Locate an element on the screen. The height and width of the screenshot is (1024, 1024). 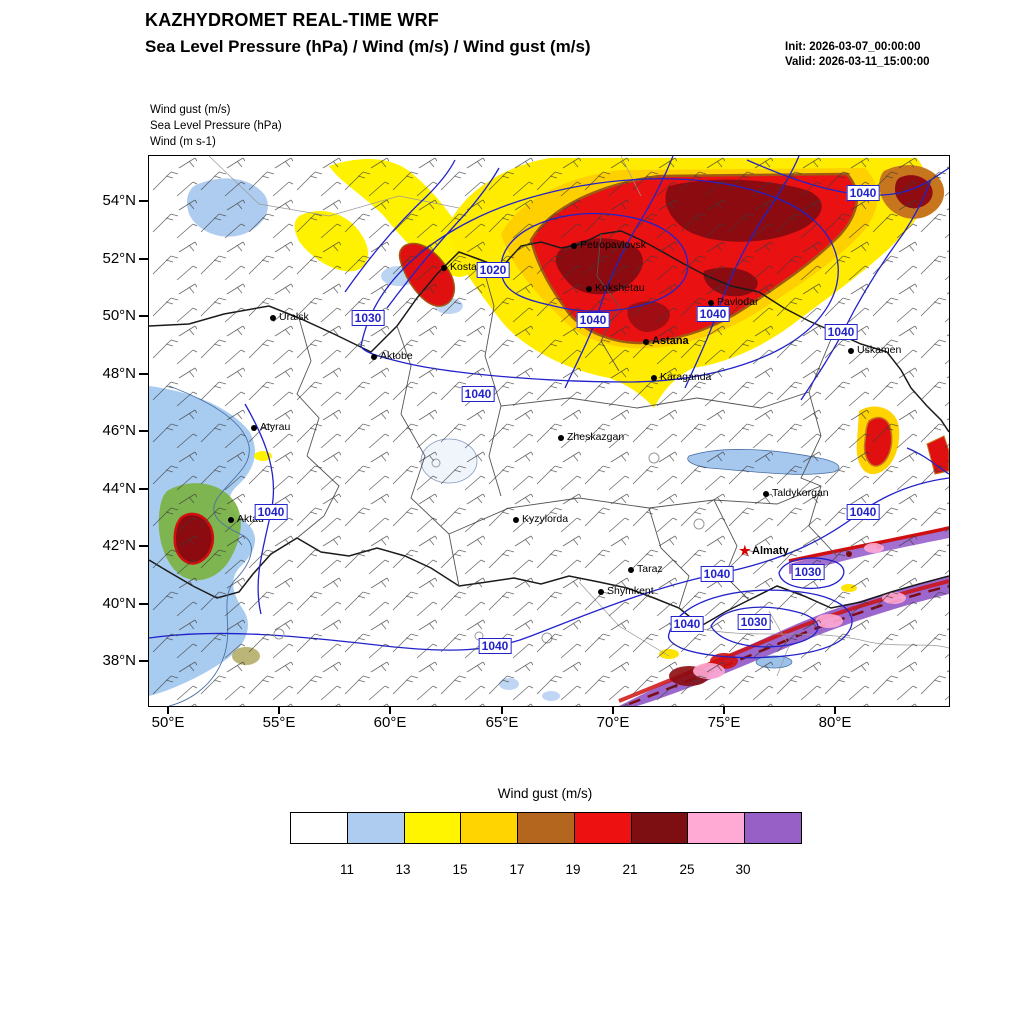
y-axis-tick-label: 54°N is located at coordinates (119, 200).